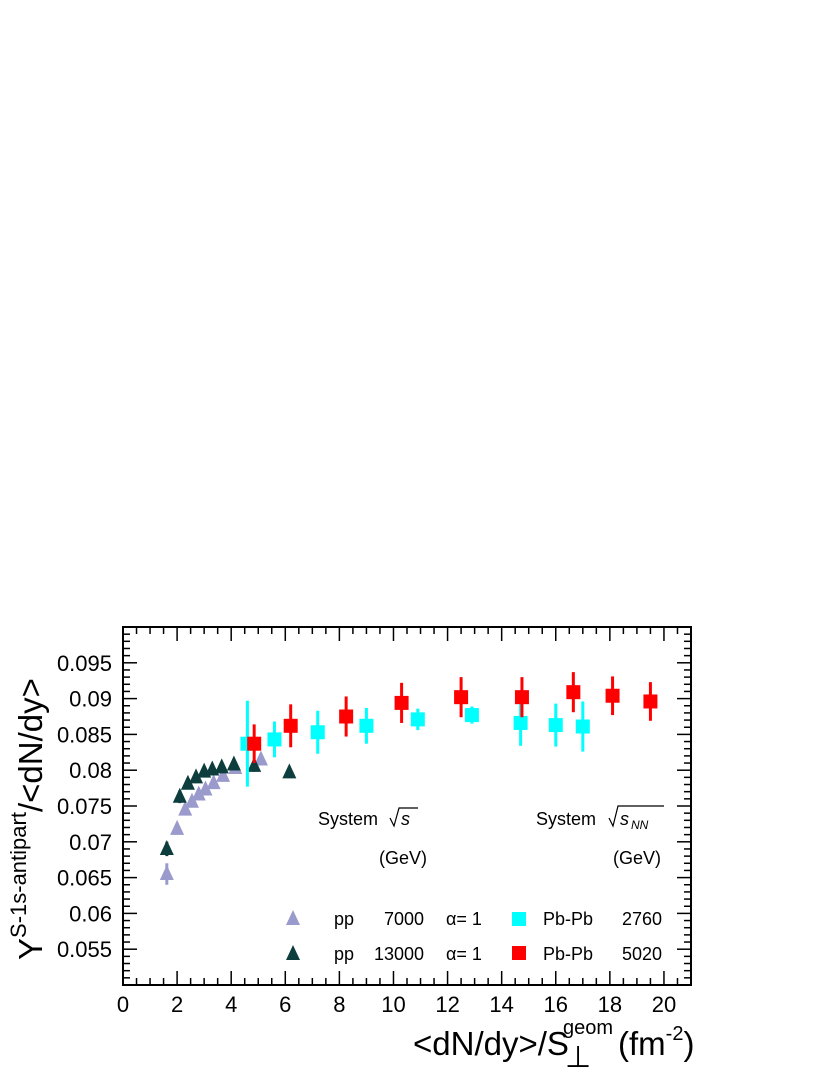  I want to click on legend-pp13000-alpha: α= 1, so click(464, 954).